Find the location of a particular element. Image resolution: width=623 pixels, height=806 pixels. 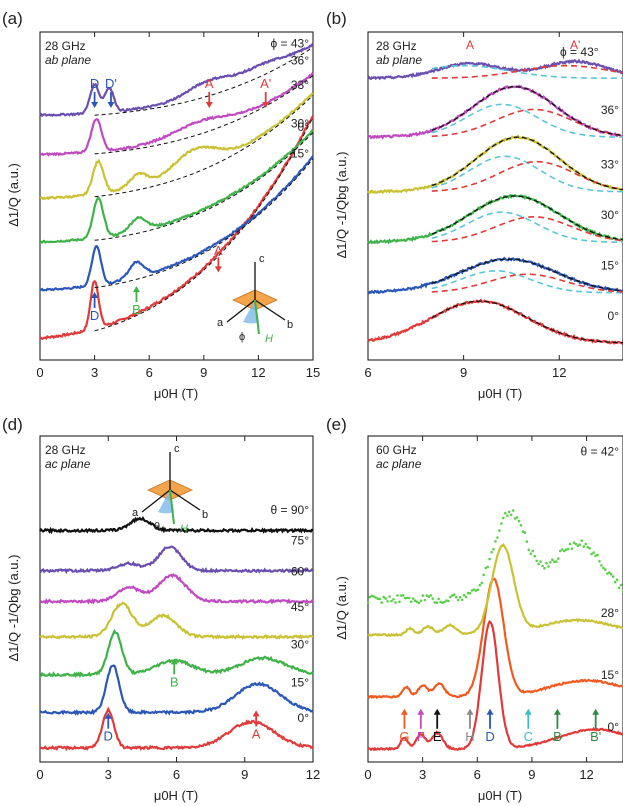

fit-total is located at coordinates (527, 322).